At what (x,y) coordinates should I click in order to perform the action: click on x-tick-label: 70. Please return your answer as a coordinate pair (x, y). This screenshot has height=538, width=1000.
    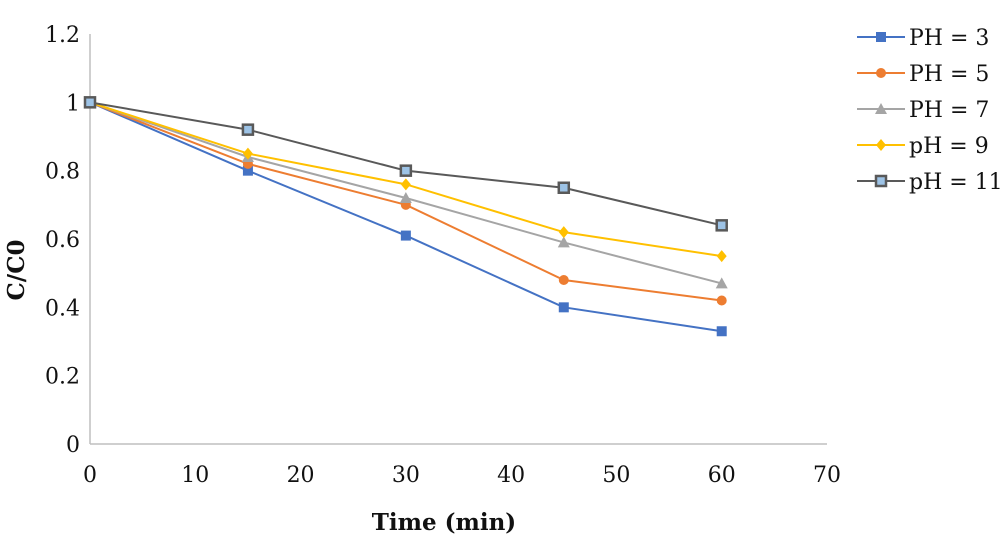
    Looking at the image, I should click on (827, 475).